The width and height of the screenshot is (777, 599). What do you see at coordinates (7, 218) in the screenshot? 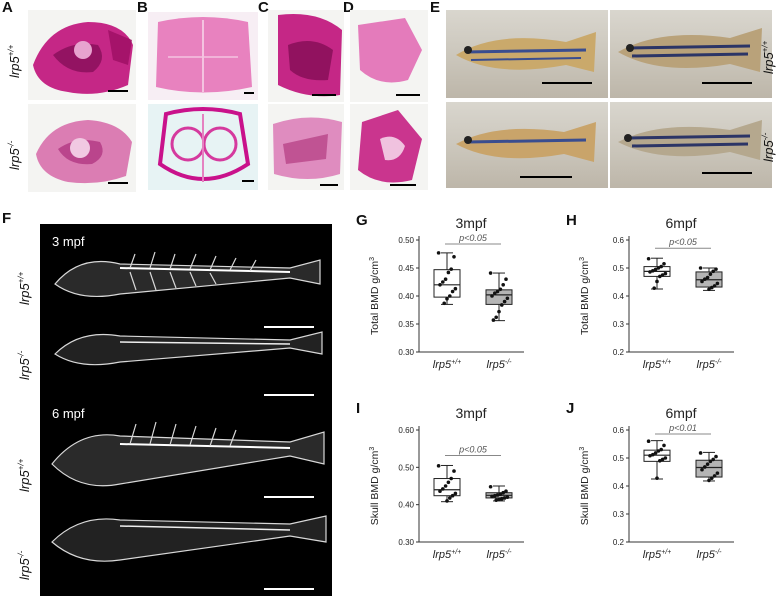
I see `panel-letter-f: F` at bounding box center [7, 218].